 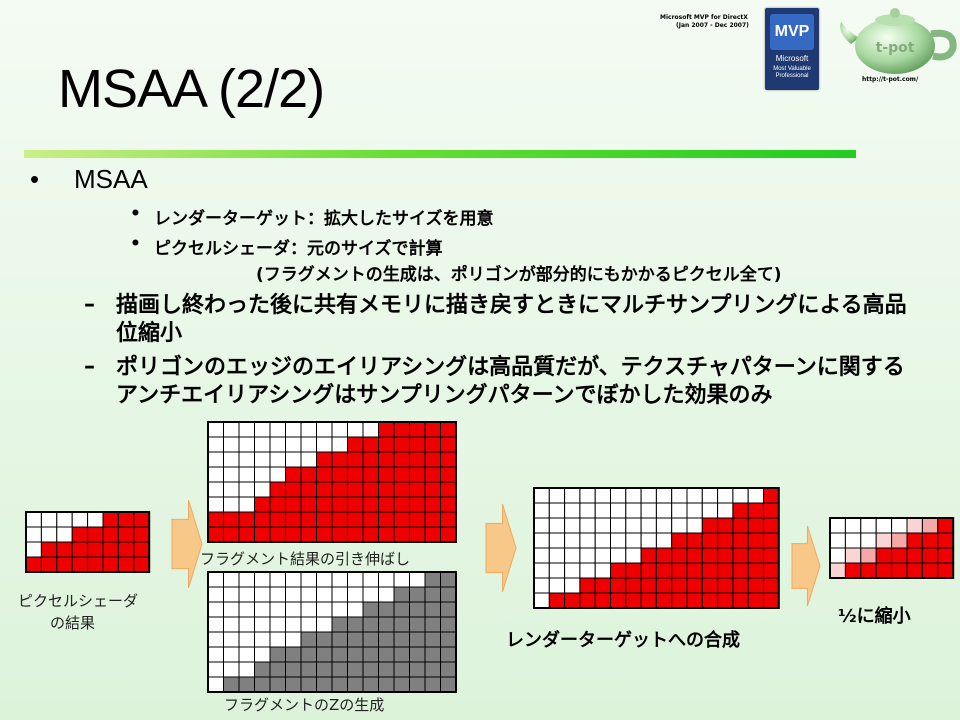 I want to click on sub-bullet-note-text: (フラグメントの生成は、ポリゴンが部分的にもかかるピクセル全て), so click(x=519, y=275).